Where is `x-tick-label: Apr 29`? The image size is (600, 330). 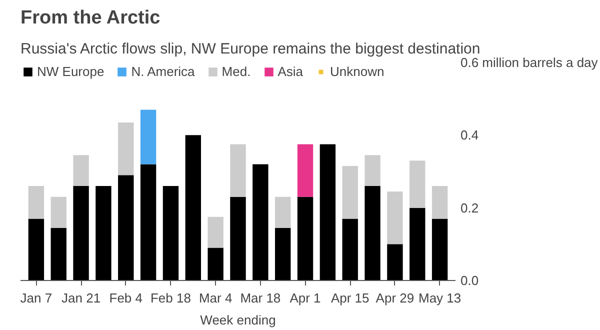
x-tick-label: Apr 29 is located at coordinates (395, 298).